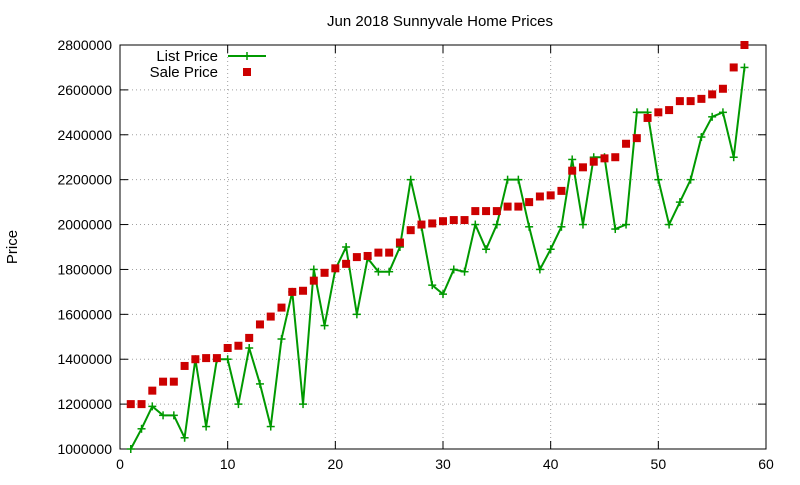 Image resolution: width=800 pixels, height=485 pixels. I want to click on legend-label: List Price, so click(187, 56).